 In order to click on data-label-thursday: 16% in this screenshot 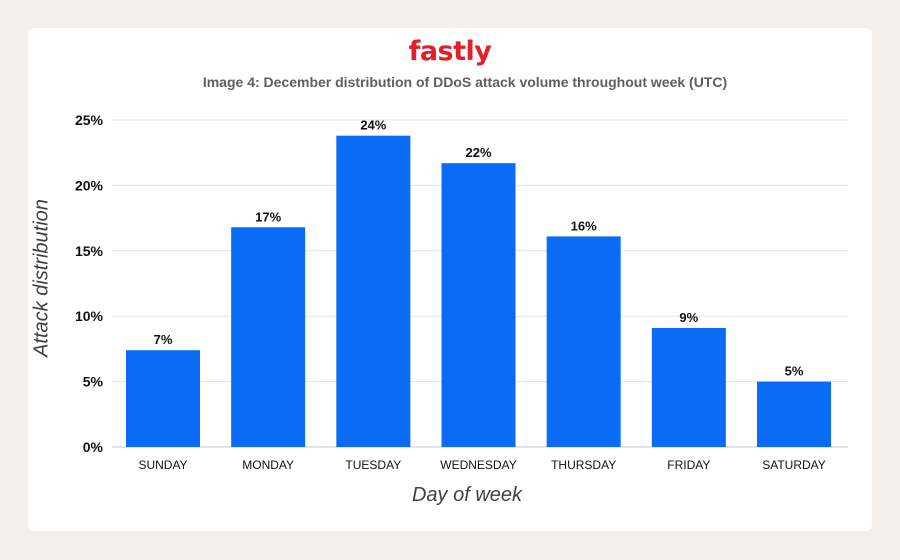, I will do `click(584, 225)`.